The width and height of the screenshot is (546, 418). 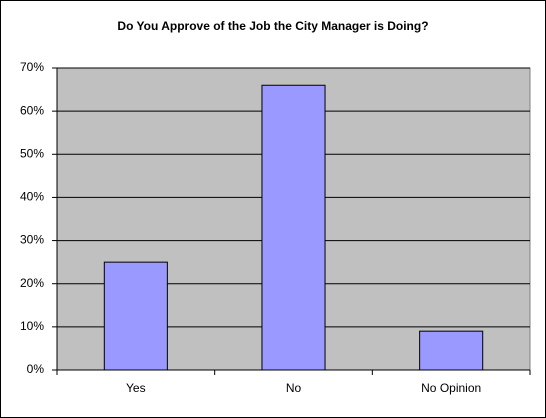 I want to click on x-tick-label: No Opinion, so click(x=451, y=388).